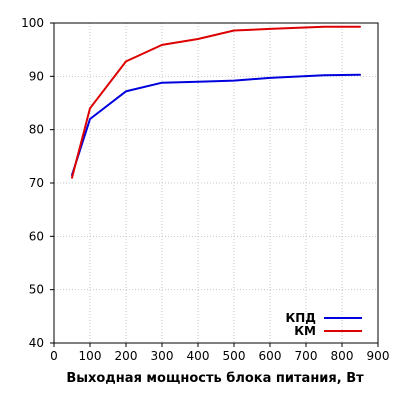 Image resolution: width=400 pixels, height=404 pixels. Describe the element at coordinates (378, 356) in the screenshot. I see `x-tick-label: 900` at that location.